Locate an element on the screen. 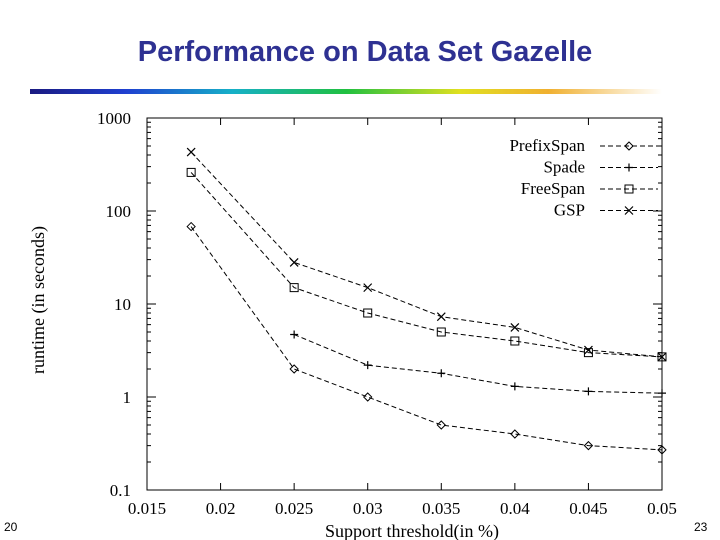 The image size is (720, 540). slide-number-left: 20 is located at coordinates (11, 527).